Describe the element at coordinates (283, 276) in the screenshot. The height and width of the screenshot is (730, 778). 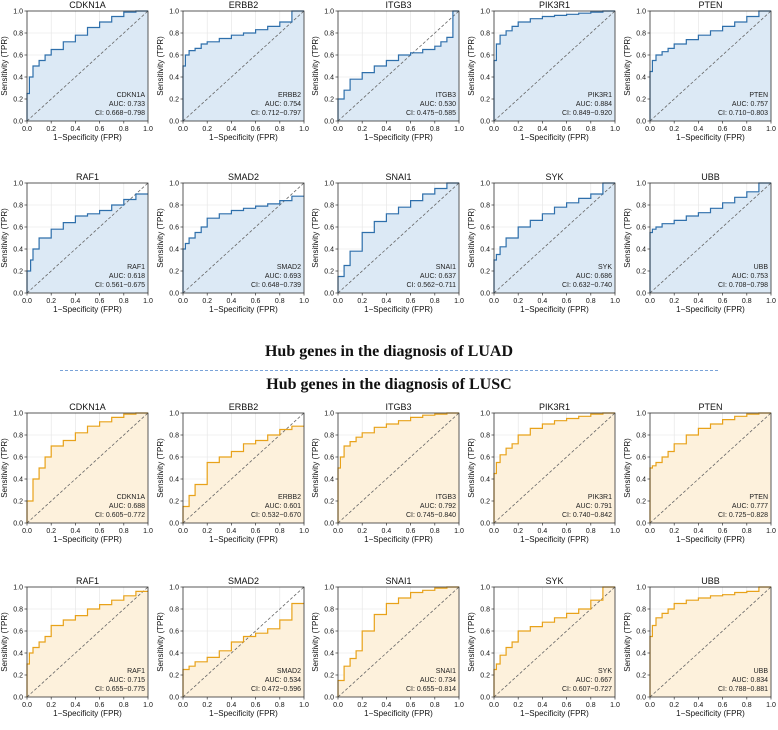
I see `annotation-auc: AUC: 0.693` at that location.